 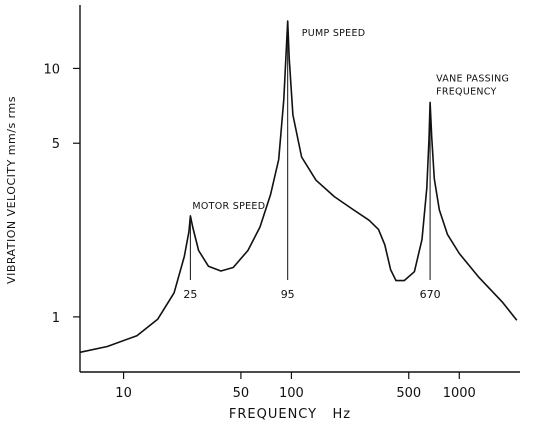 I want to click on peak-annotation: PUMP SPEED, so click(x=334, y=33).